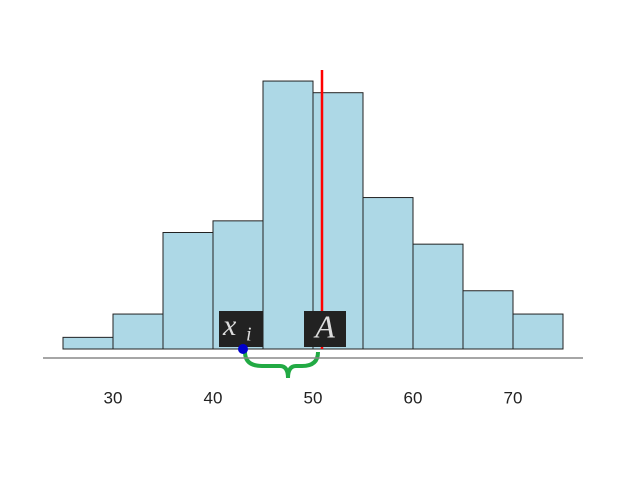  What do you see at coordinates (243, 349) in the screenshot?
I see `point` at bounding box center [243, 349].